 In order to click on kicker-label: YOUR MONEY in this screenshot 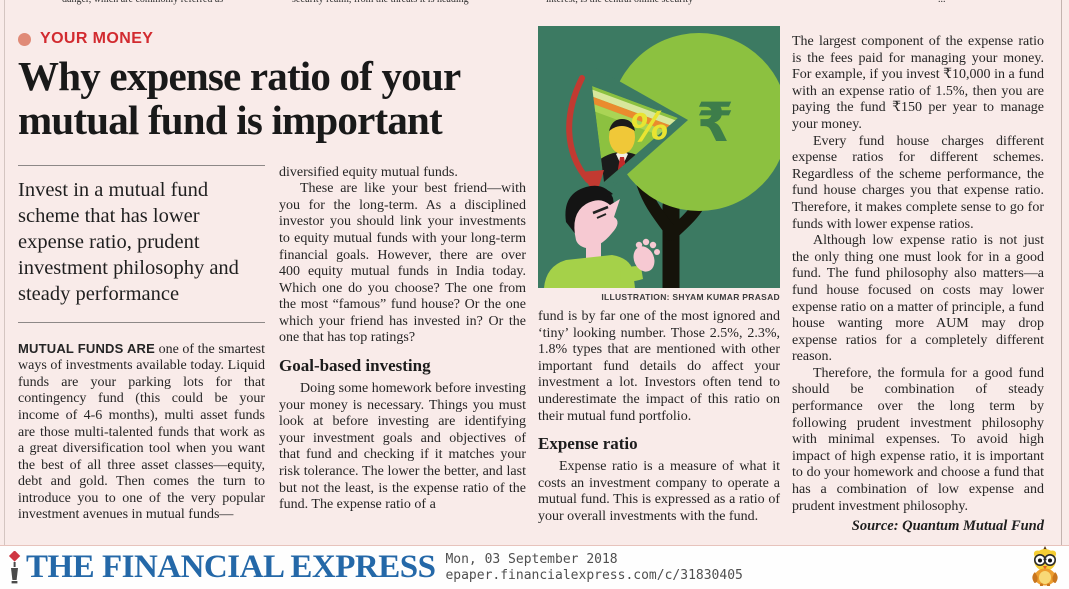, I will do `click(97, 38)`.